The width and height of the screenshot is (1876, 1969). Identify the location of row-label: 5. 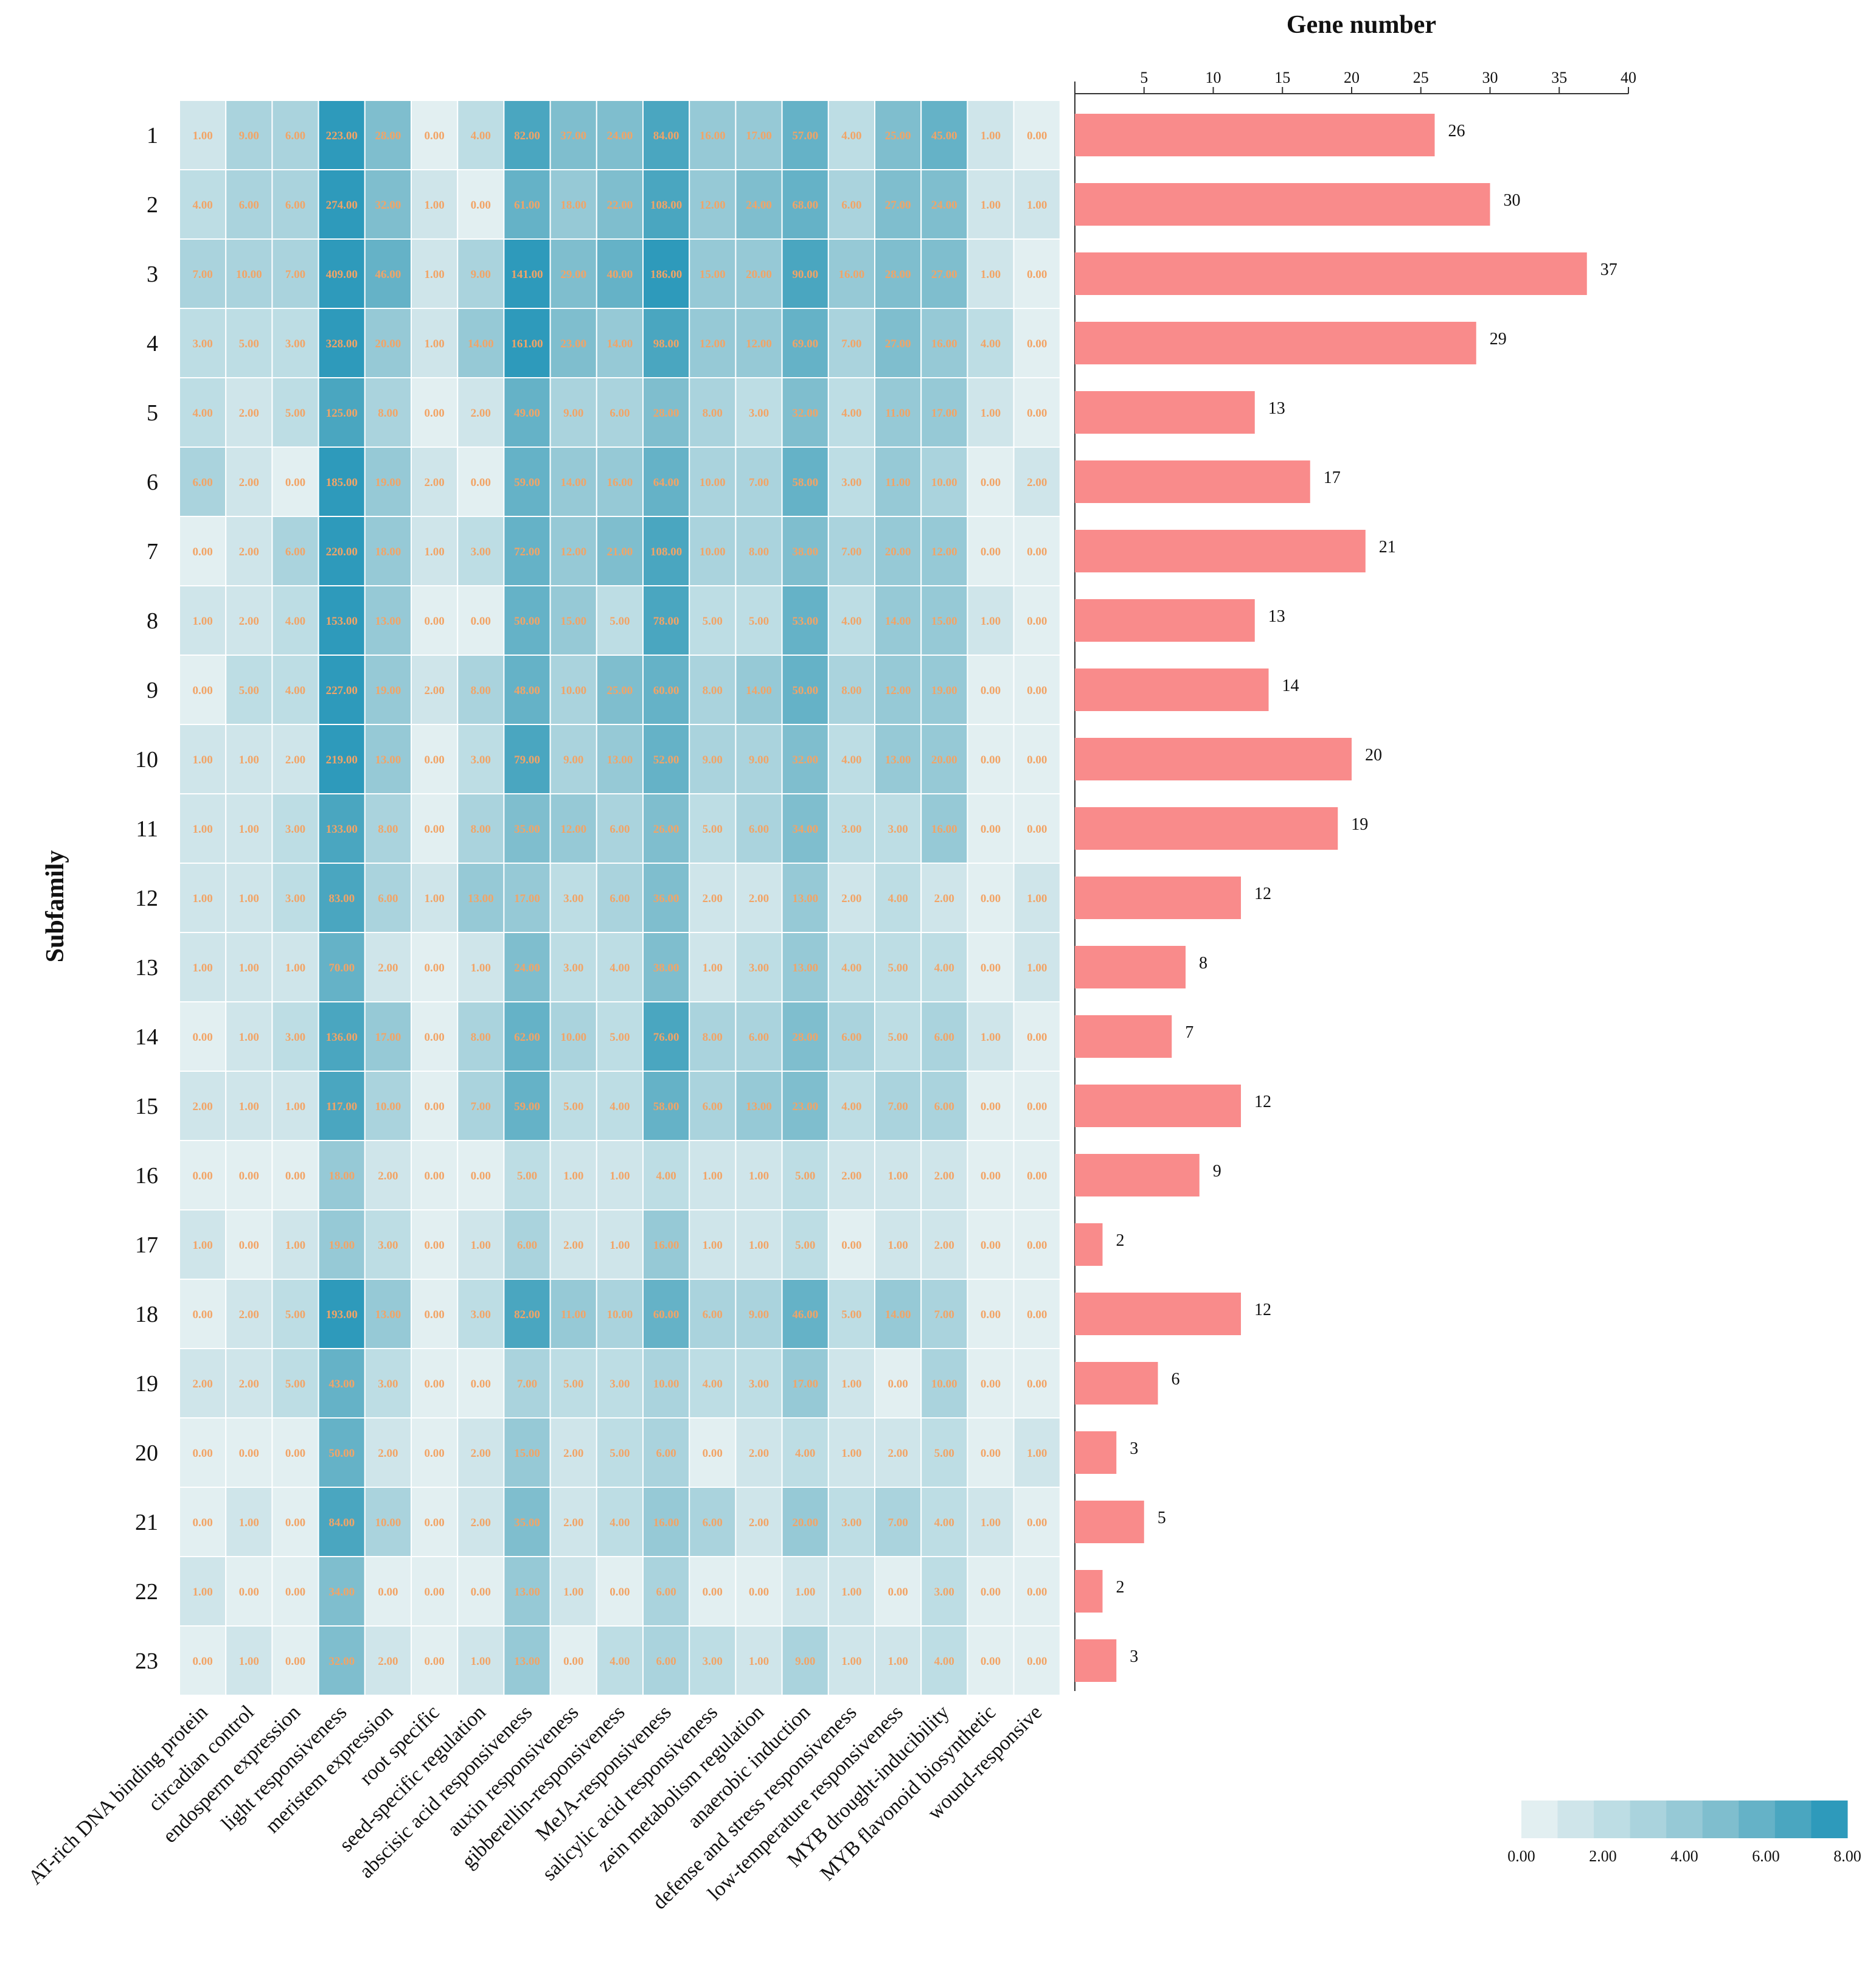
(152, 413).